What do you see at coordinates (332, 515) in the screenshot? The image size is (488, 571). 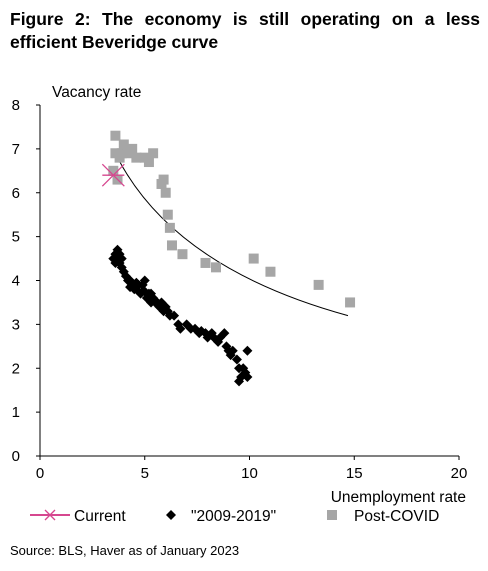 I see `legend-post-covid-marker` at bounding box center [332, 515].